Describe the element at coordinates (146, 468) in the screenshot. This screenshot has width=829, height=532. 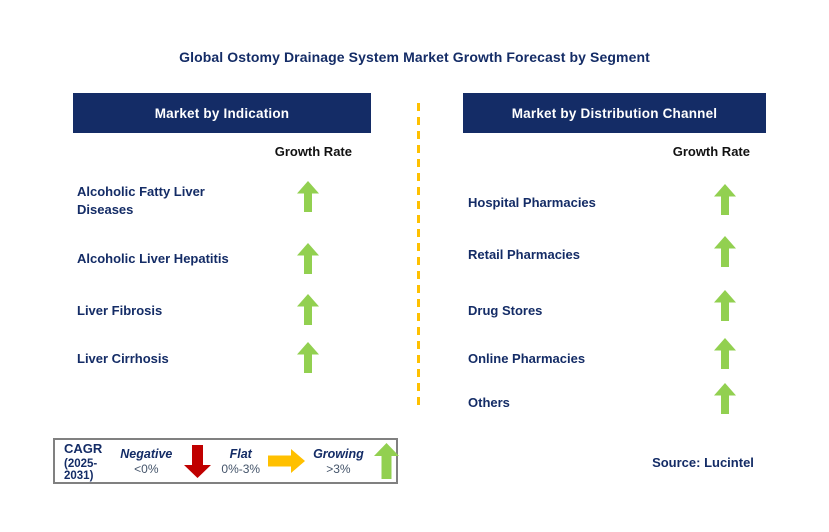
I see `legend-negative-range: <0%` at that location.